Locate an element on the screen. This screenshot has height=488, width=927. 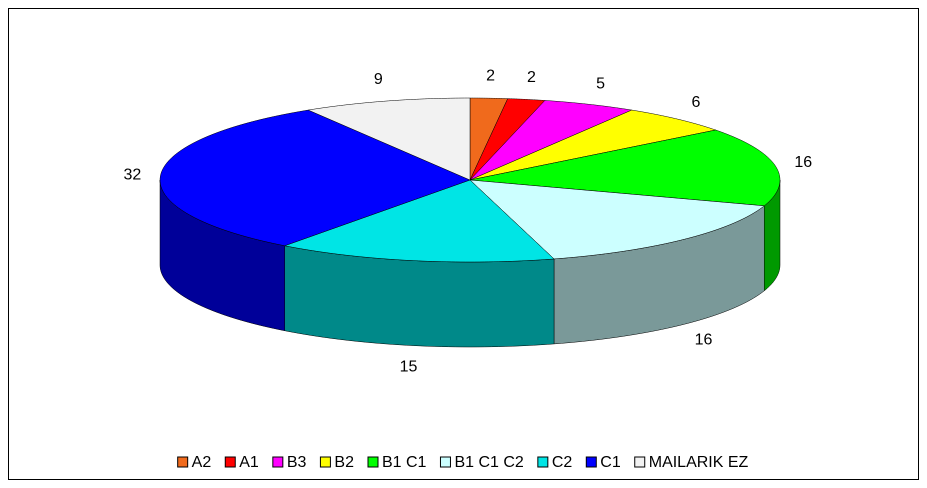
data-label: 15 is located at coordinates (409, 366).